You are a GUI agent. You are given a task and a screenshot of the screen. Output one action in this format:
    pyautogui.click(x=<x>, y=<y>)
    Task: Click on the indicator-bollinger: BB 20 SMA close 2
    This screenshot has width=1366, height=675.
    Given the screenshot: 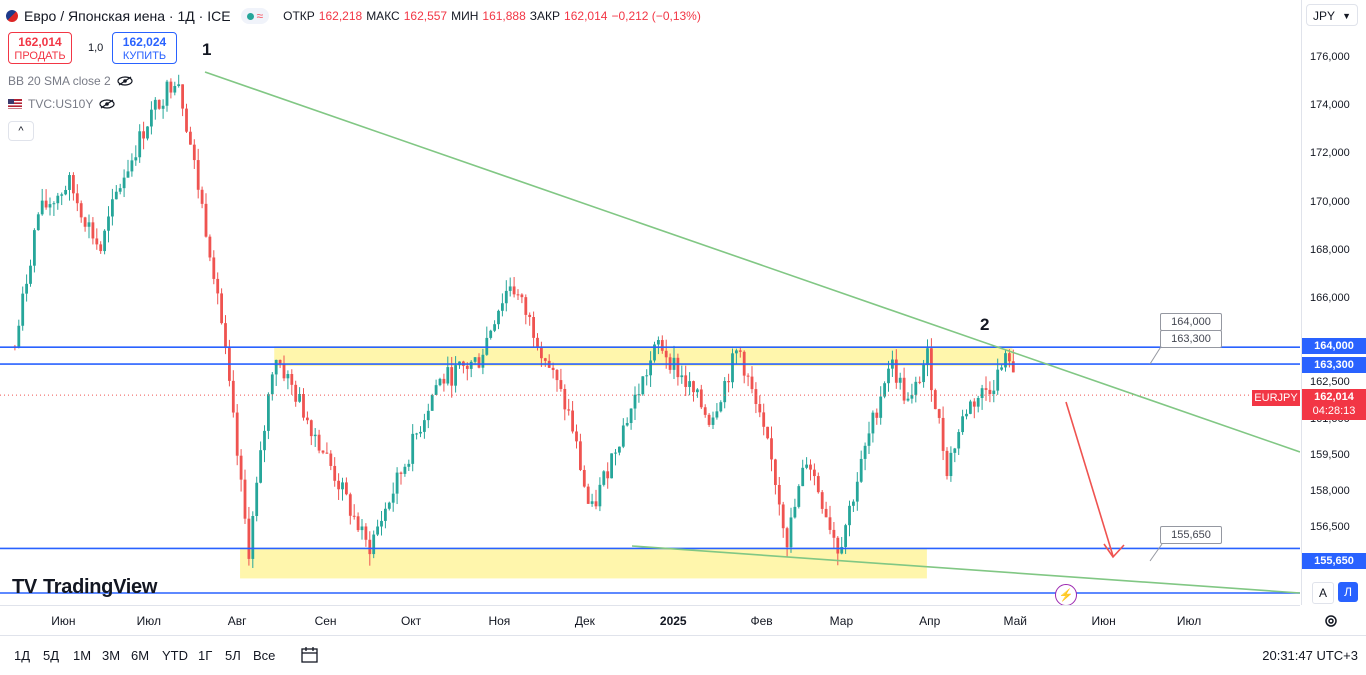 What is the action you would take?
    pyautogui.click(x=70, y=81)
    